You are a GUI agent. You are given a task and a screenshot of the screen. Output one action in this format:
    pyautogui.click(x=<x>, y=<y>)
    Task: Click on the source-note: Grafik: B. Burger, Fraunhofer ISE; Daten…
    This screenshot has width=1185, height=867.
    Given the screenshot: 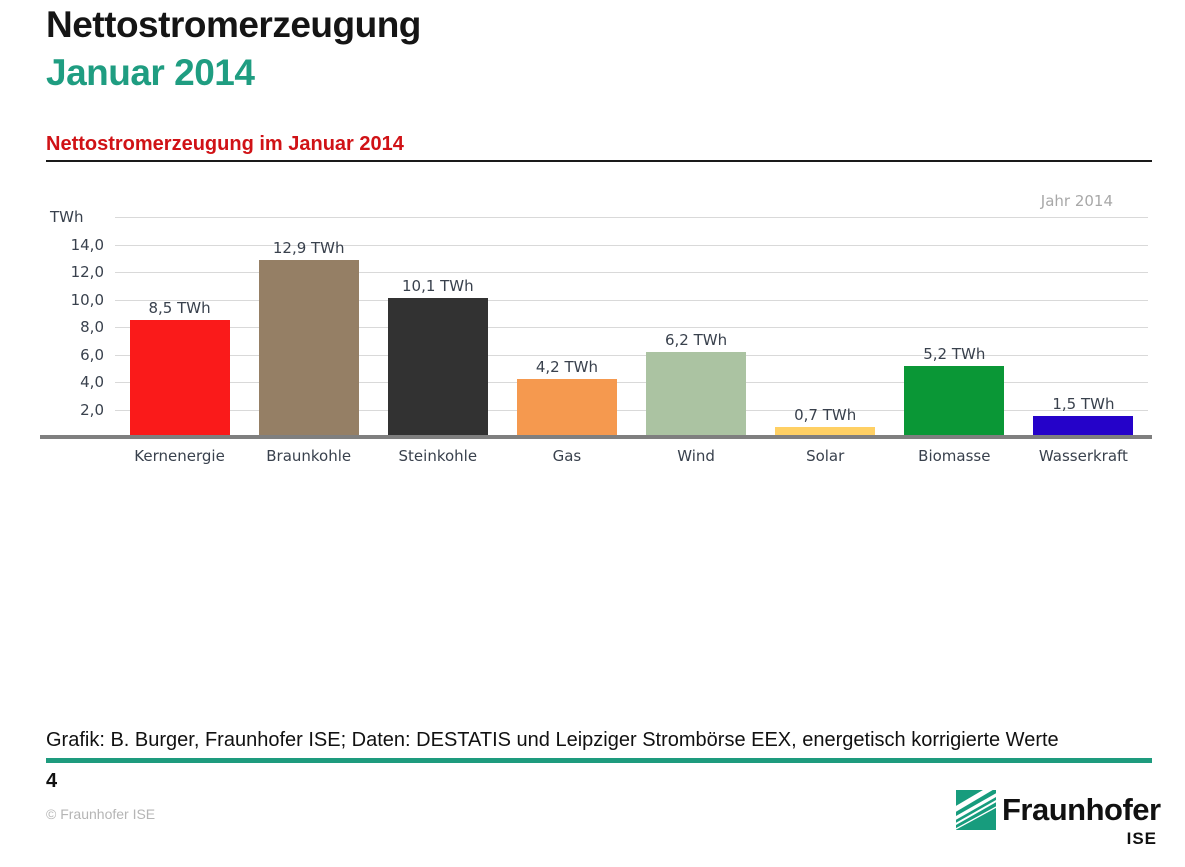 What is the action you would take?
    pyautogui.click(x=552, y=740)
    